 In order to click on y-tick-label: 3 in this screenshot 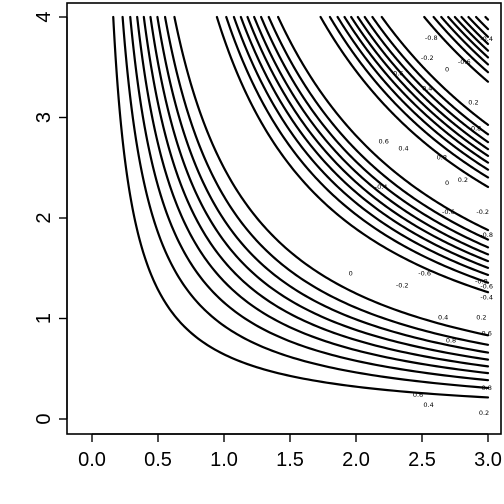, I will do `click(44, 117)`.